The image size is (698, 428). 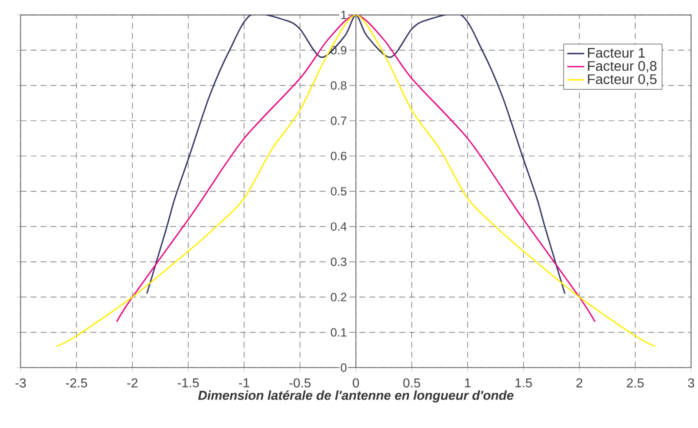 What do you see at coordinates (338, 332) in the screenshot?
I see `y-tick-label: 0.1` at bounding box center [338, 332].